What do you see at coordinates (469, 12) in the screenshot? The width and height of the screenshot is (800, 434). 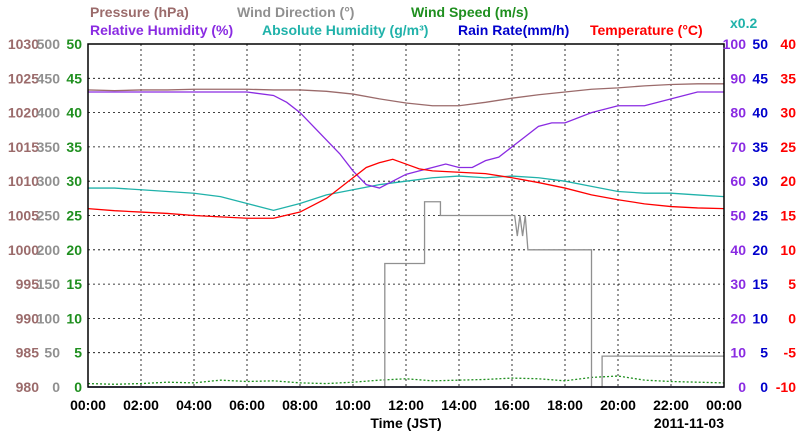 I see `legend-wind-speed: Wind Speed (m/s)` at bounding box center [469, 12].